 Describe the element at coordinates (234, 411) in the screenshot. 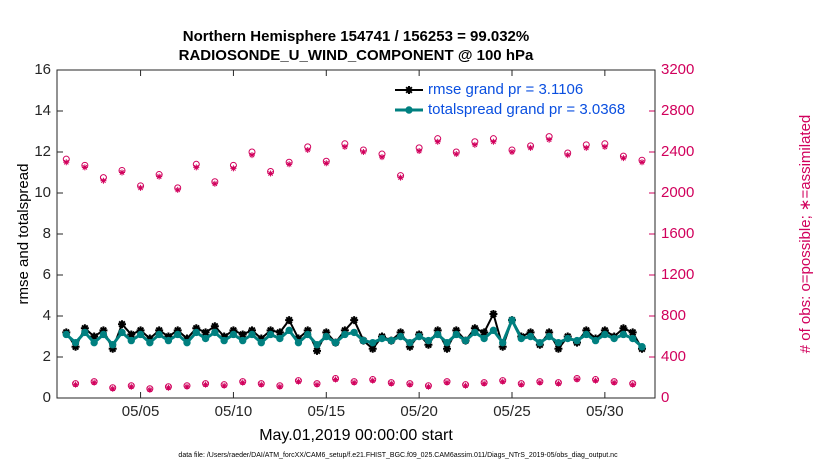

I see `x-tick-label: 05/10` at that location.